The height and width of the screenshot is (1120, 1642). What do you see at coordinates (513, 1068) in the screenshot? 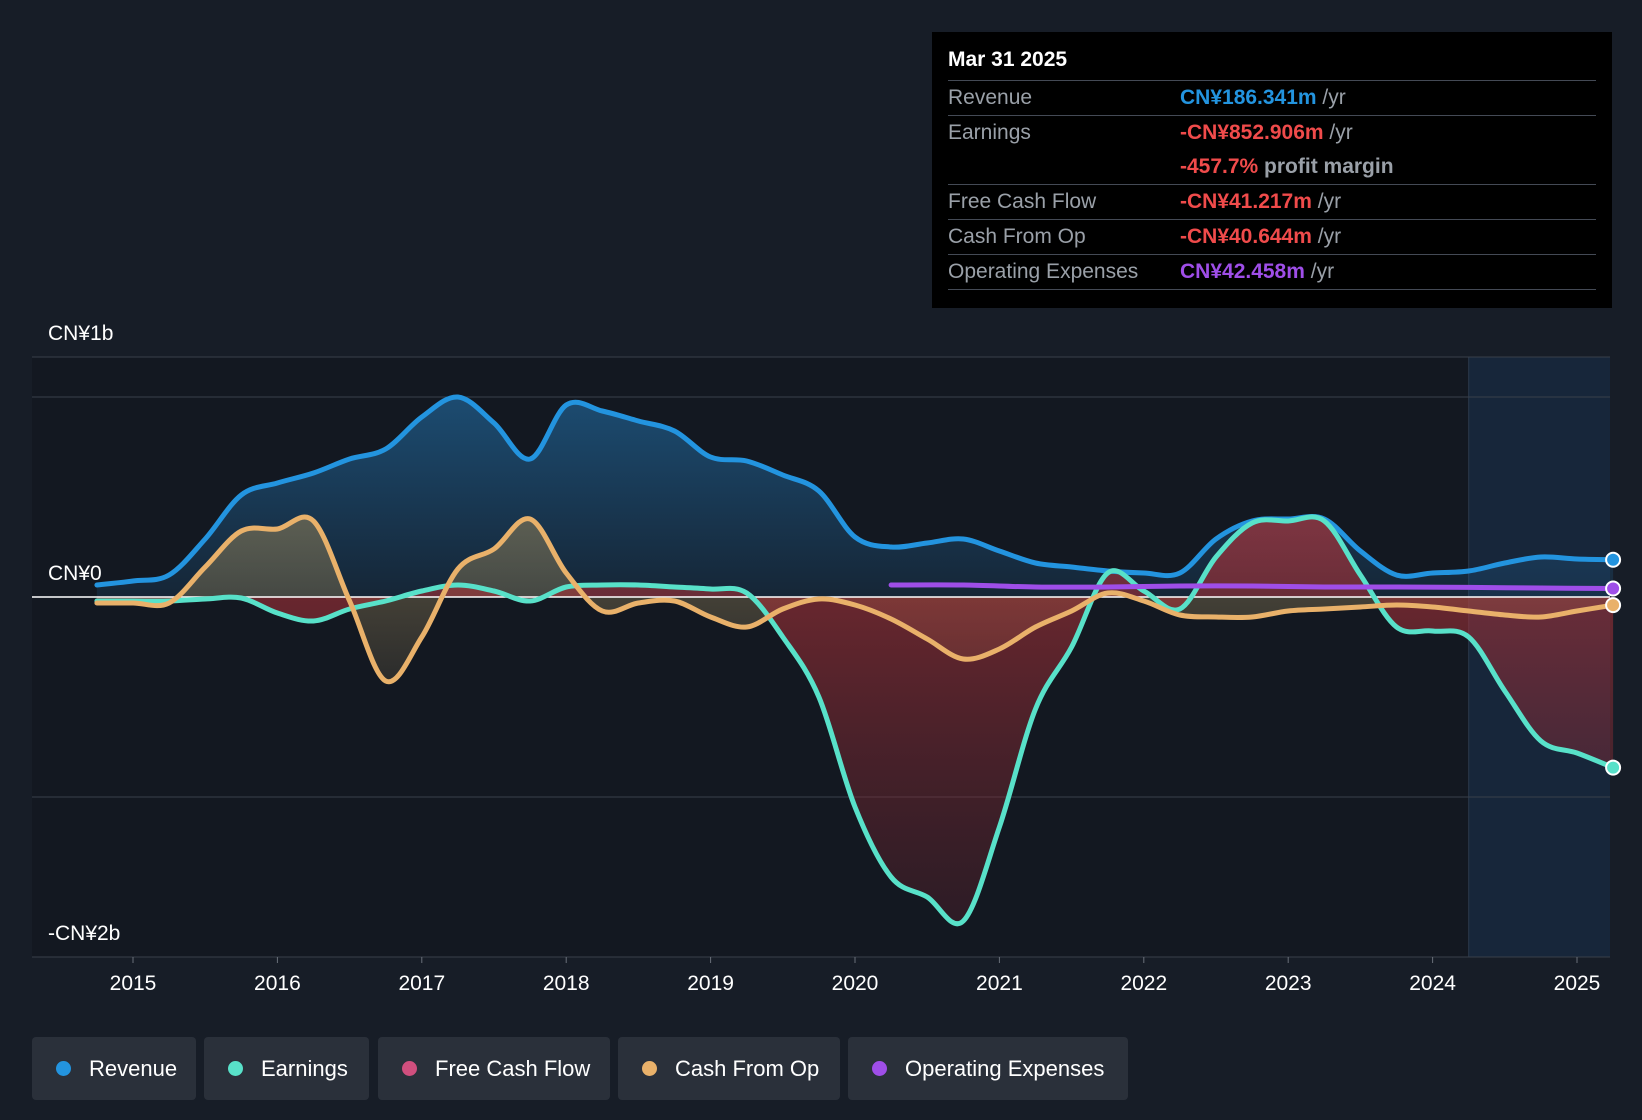
I see `legend-label-fcf: Free Cash Flow` at bounding box center [513, 1068].